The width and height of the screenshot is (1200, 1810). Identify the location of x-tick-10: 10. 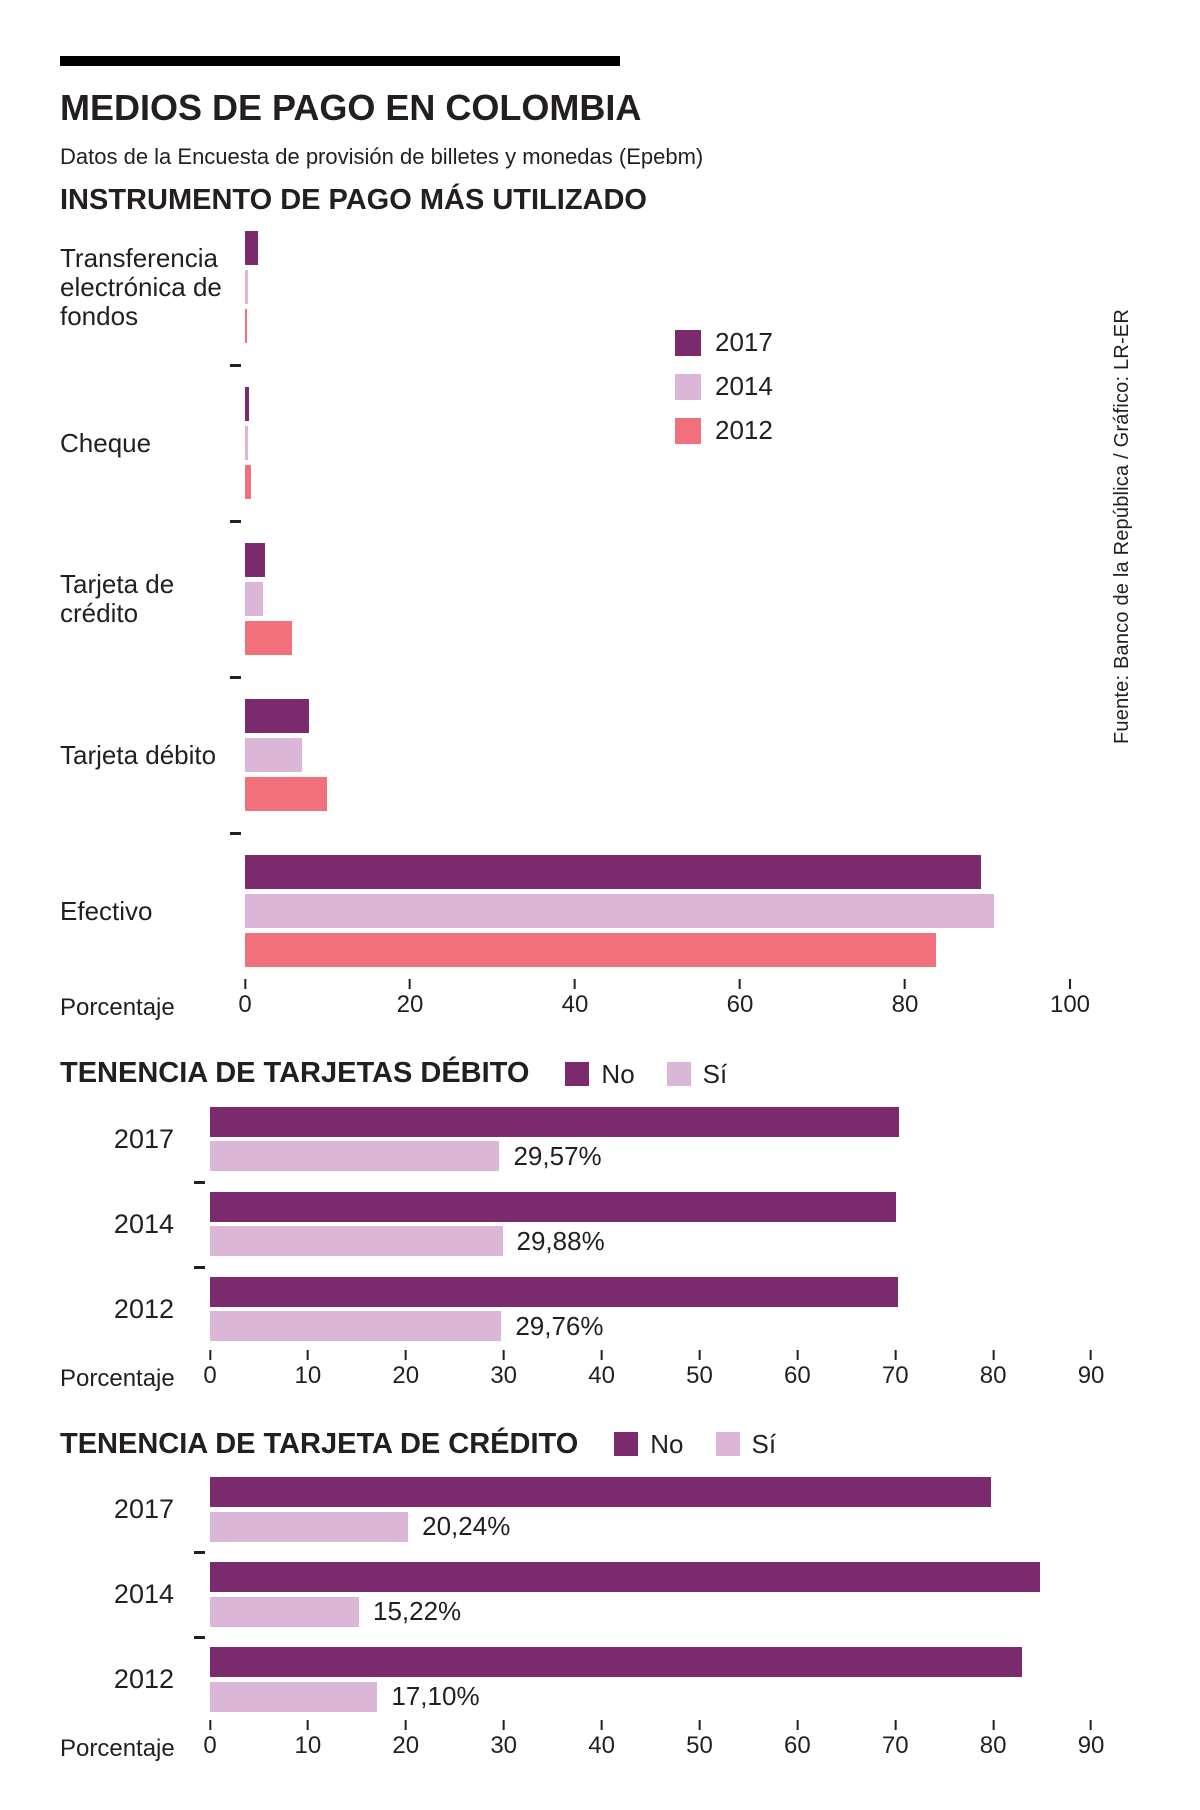
(308, 1369).